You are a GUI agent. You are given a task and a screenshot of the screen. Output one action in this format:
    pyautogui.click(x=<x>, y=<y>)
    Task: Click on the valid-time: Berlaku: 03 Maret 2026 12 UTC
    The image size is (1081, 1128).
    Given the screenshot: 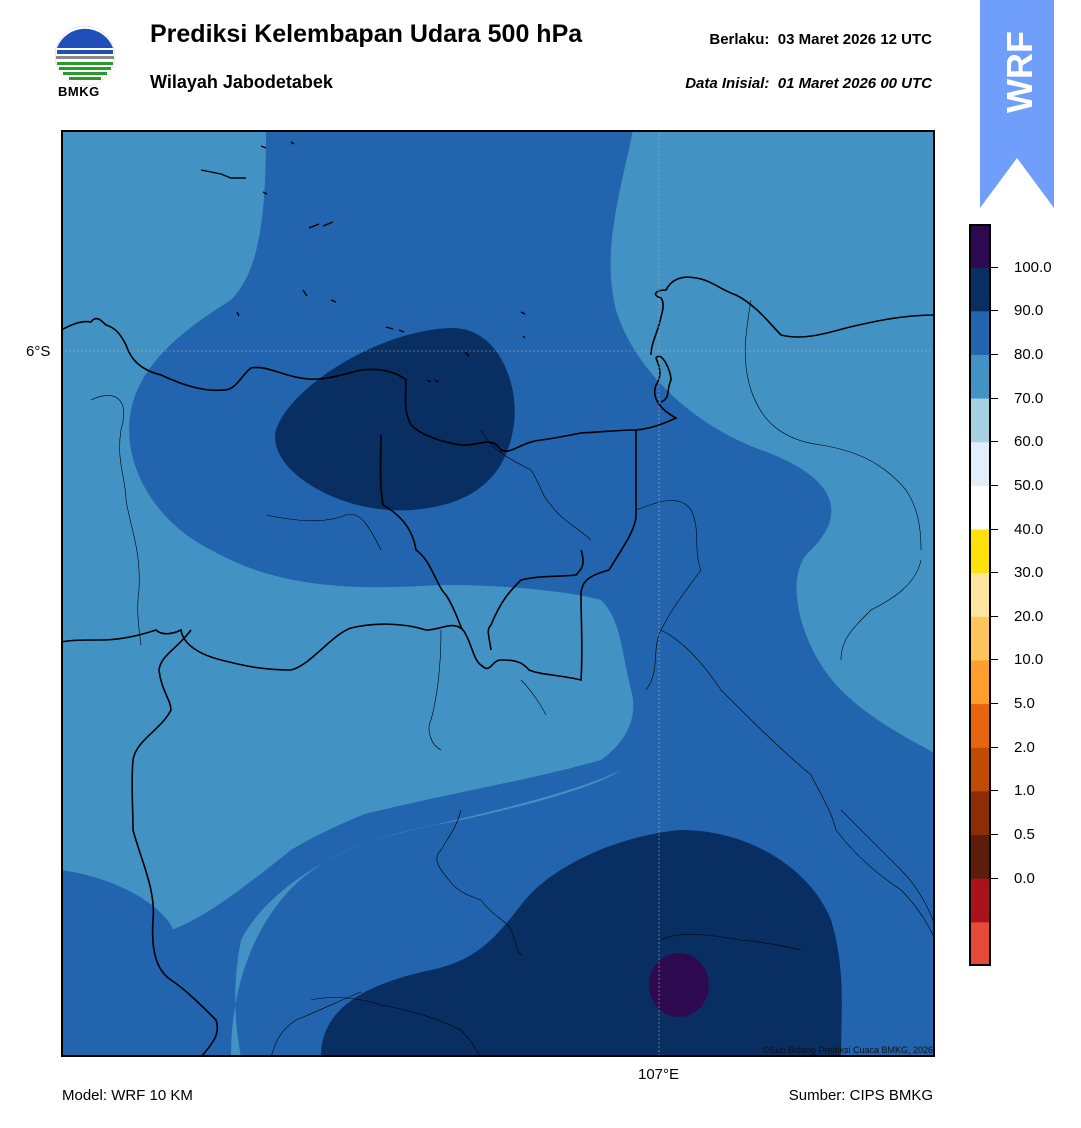 What is the action you would take?
    pyautogui.click(x=820, y=39)
    